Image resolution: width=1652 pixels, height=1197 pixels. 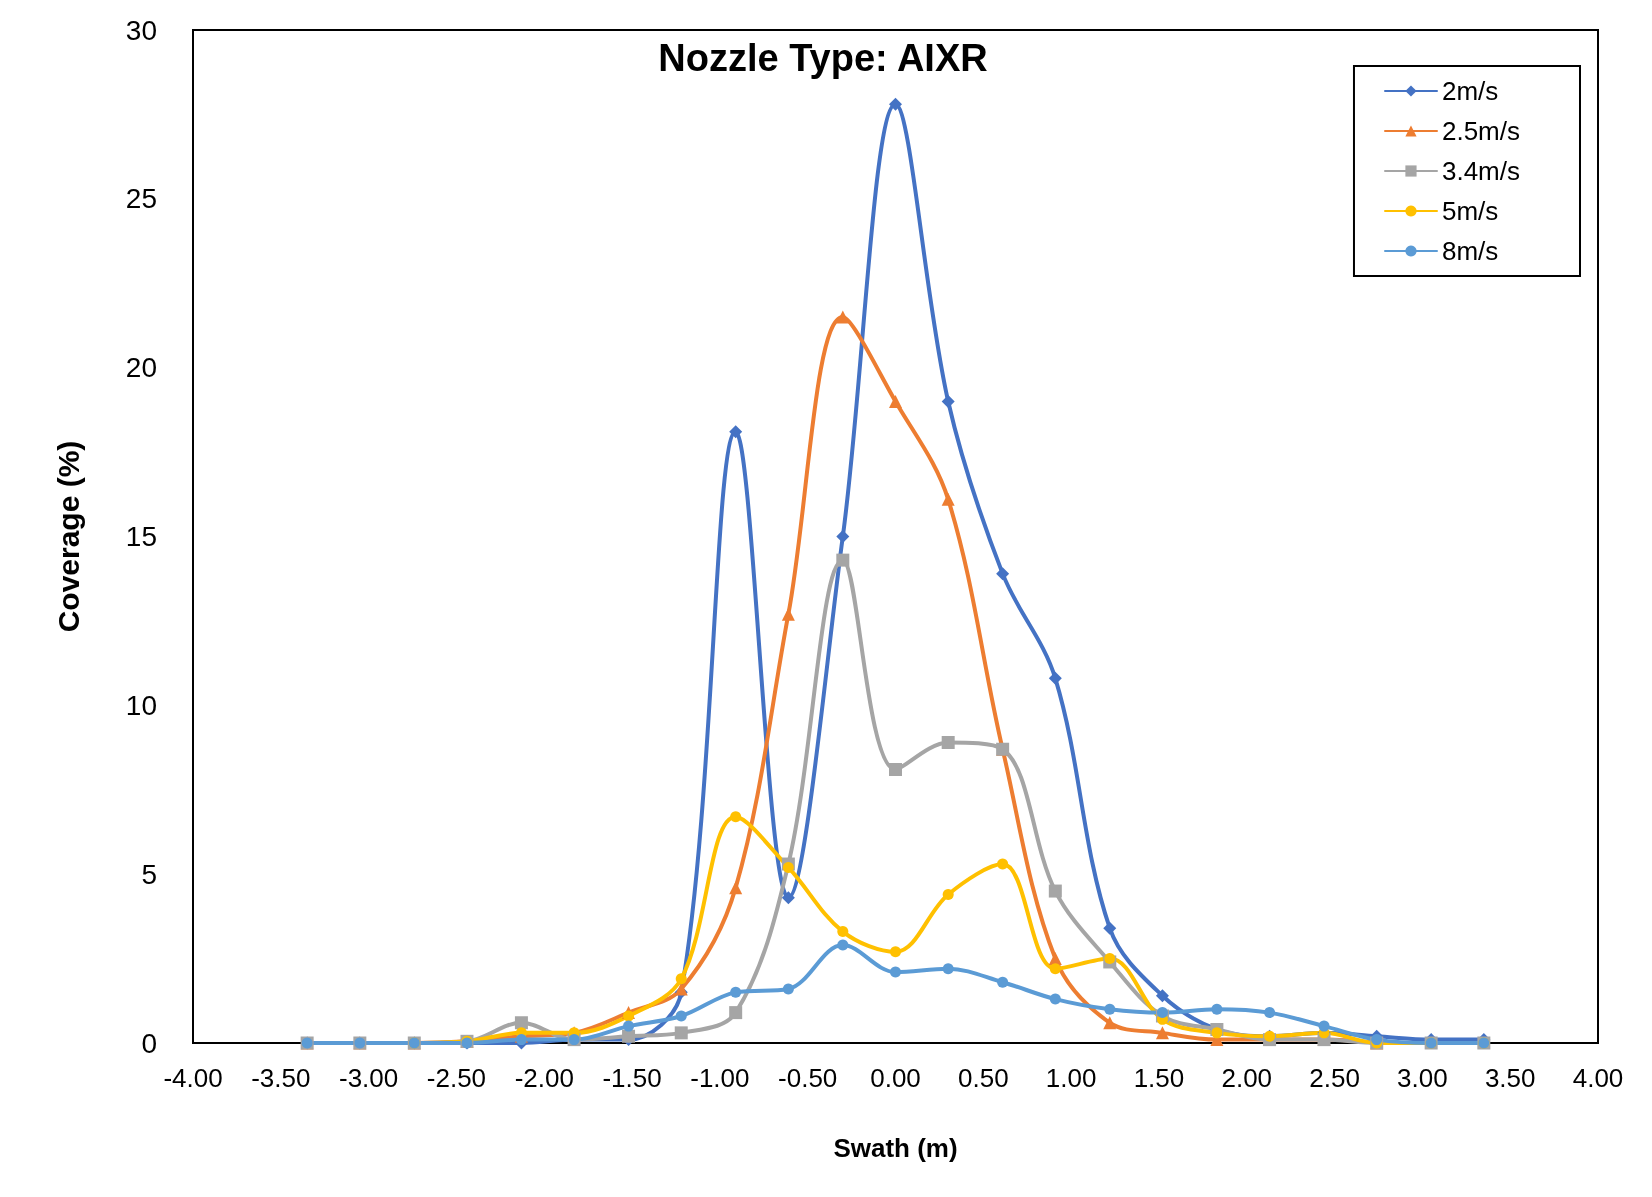 What do you see at coordinates (720, 1078) in the screenshot?
I see `x-tick-label: -1.00` at bounding box center [720, 1078].